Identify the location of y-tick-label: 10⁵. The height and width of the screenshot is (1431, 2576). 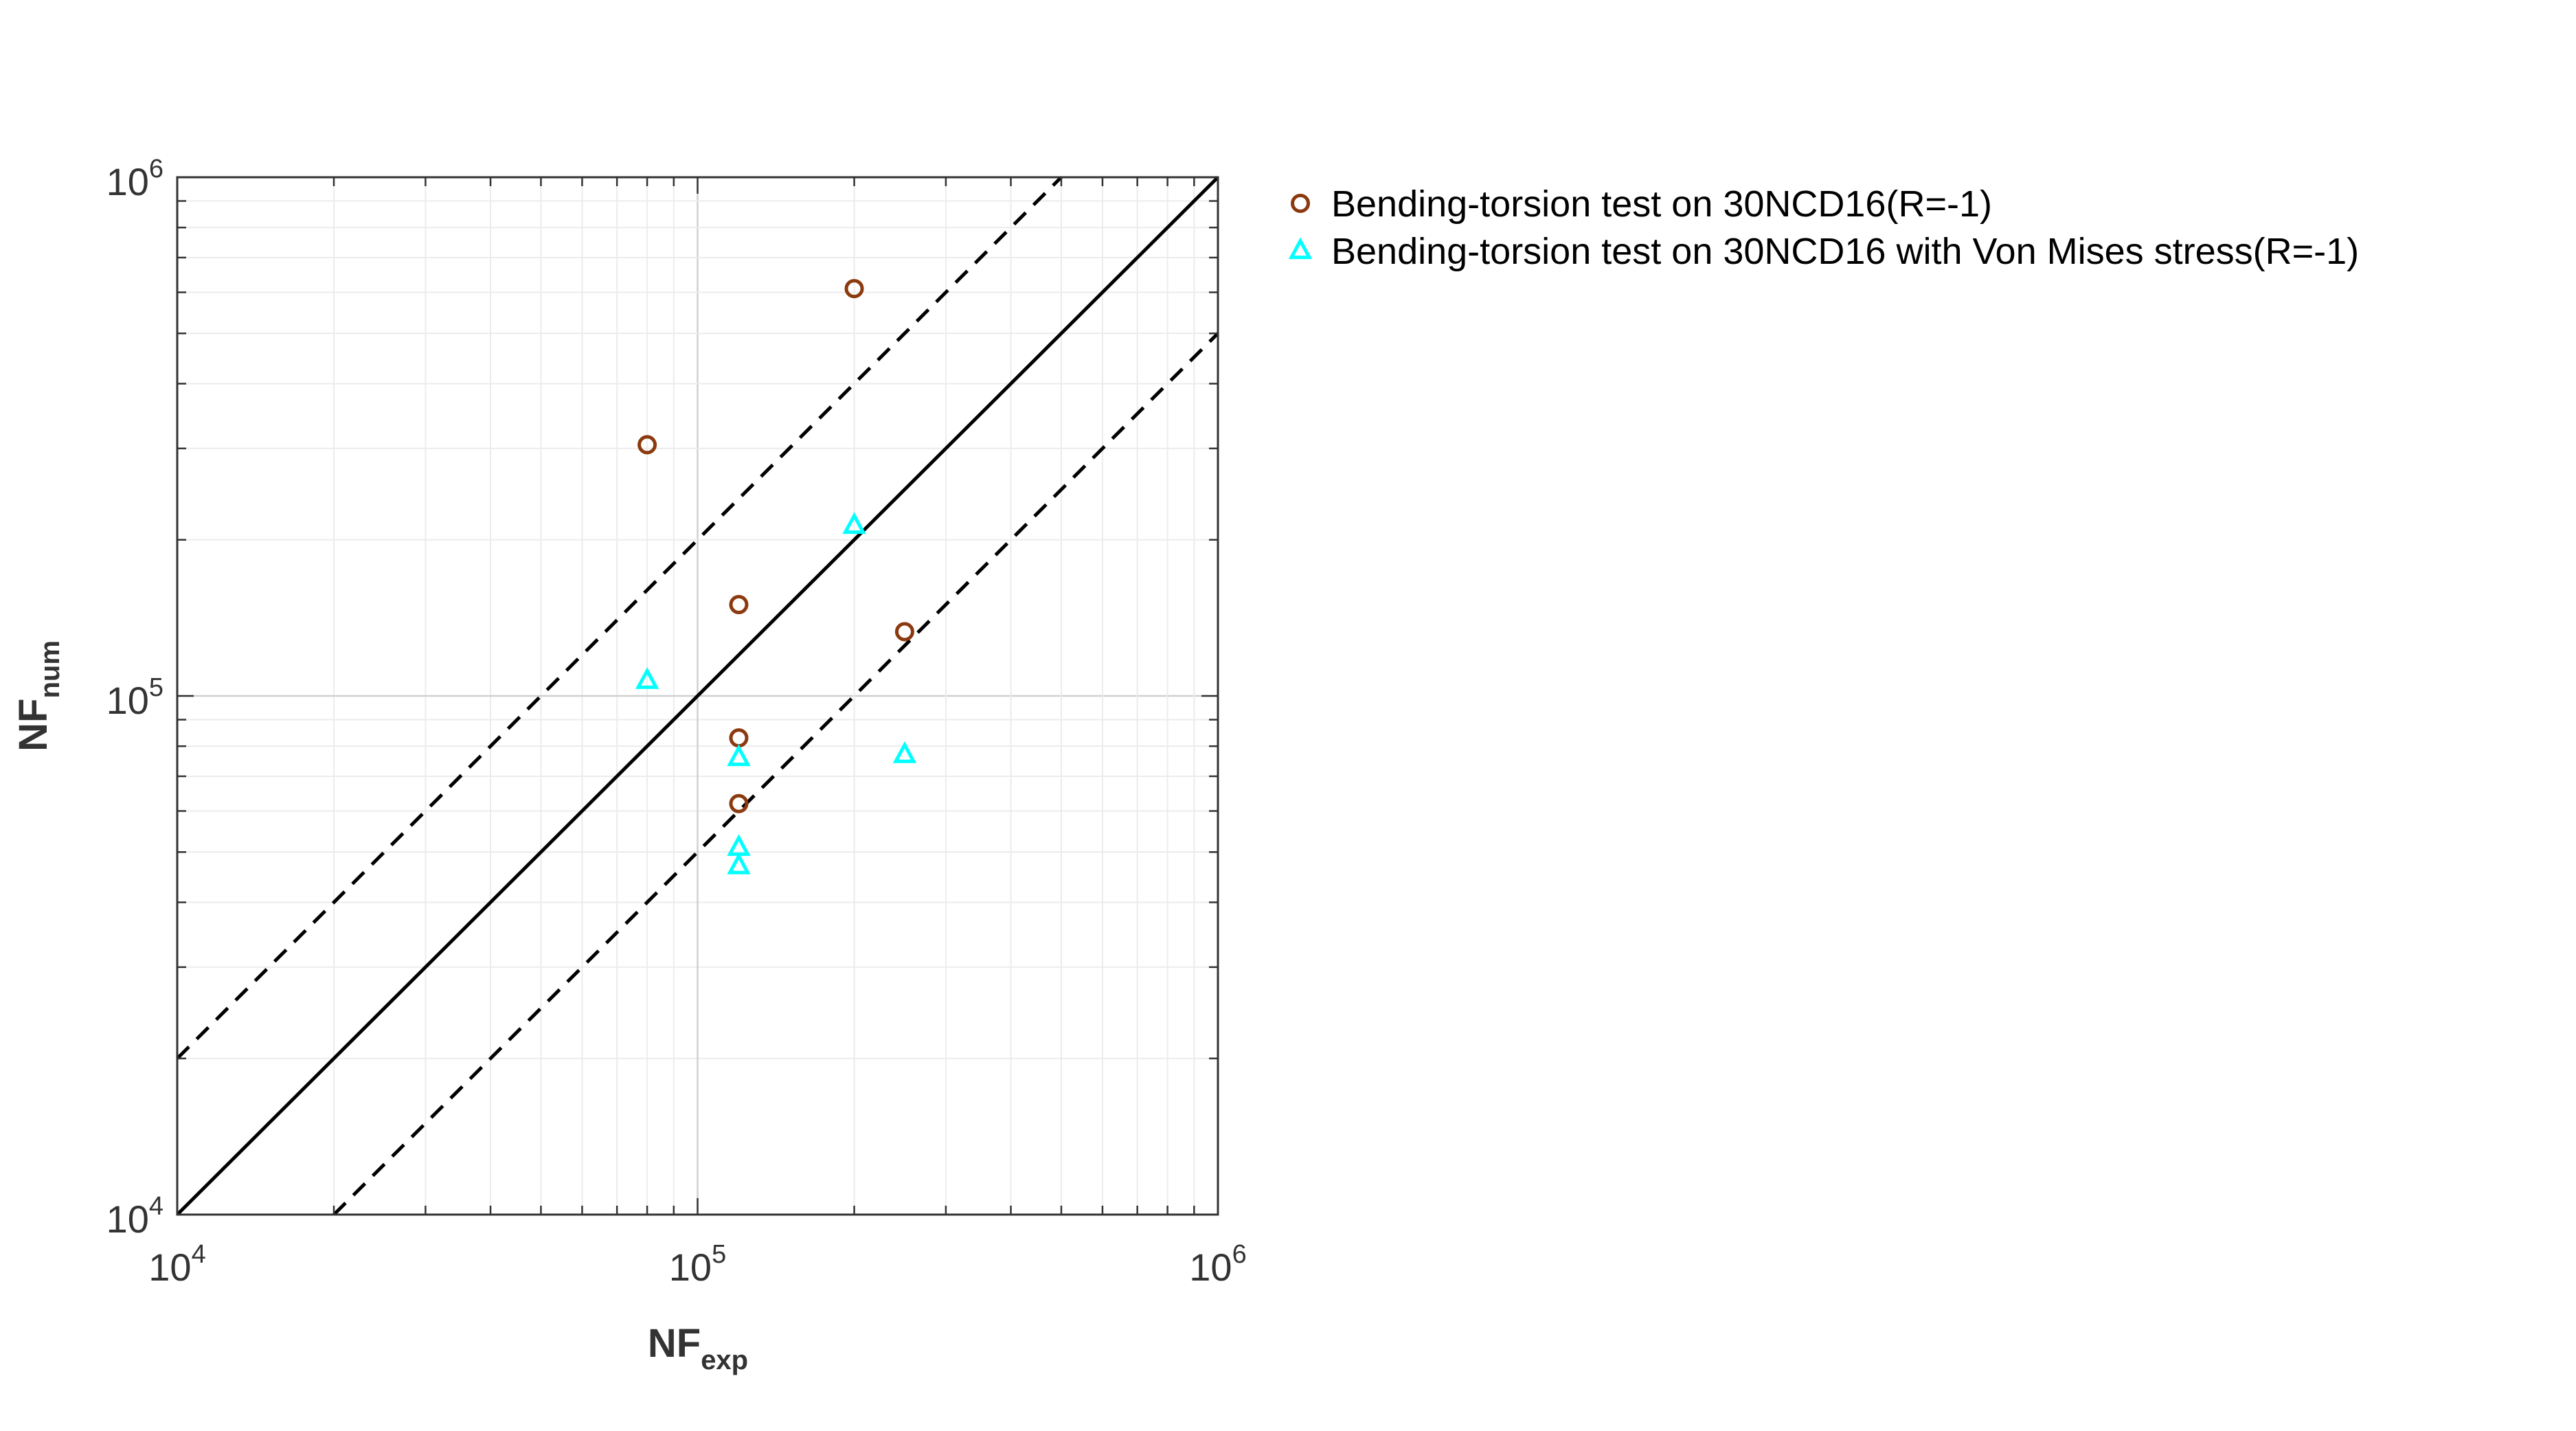
(134, 698).